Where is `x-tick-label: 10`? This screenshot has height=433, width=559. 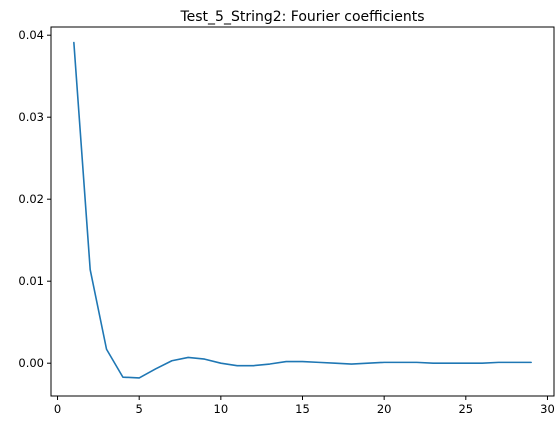 x-tick-label: 10 is located at coordinates (221, 409).